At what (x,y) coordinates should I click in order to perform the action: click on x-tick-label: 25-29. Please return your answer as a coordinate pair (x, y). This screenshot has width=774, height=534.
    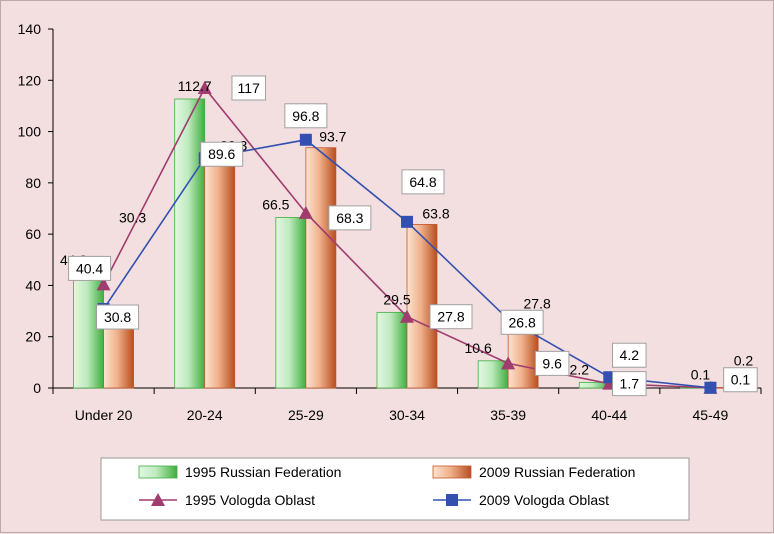
    Looking at the image, I should click on (306, 415).